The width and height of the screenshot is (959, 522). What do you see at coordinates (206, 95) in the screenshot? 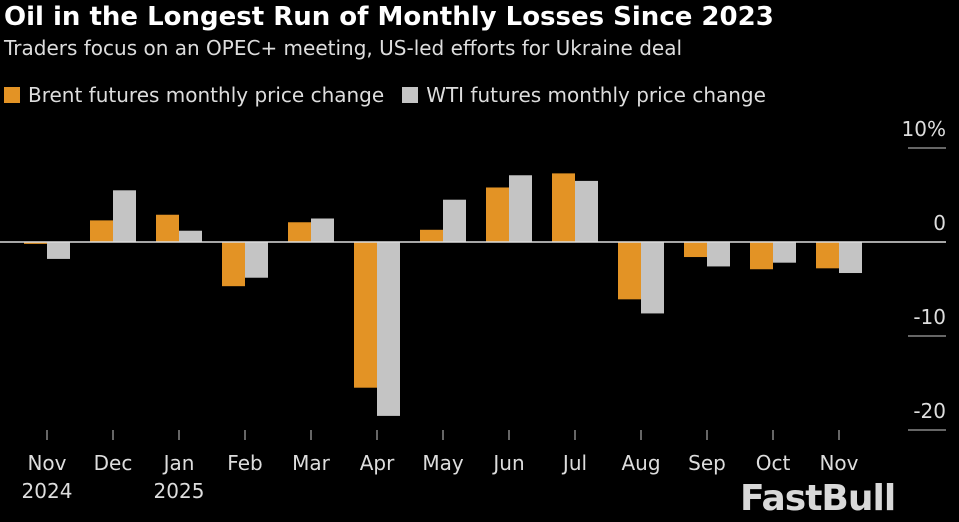
I see `legend-label-brent: Brent futures monthly price change` at bounding box center [206, 95].